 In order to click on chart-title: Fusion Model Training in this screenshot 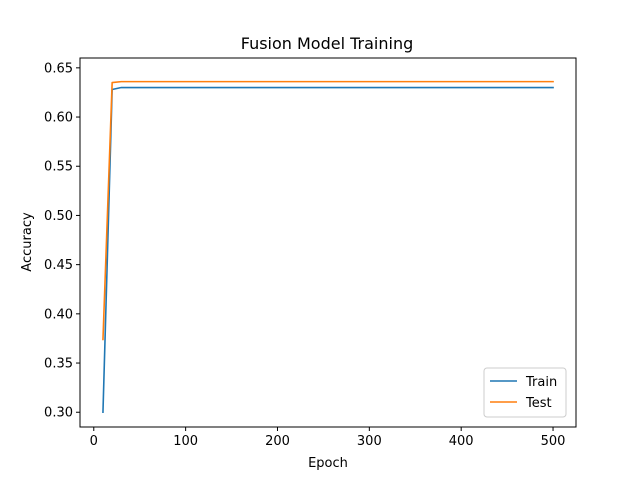, I will do `click(327, 43)`.